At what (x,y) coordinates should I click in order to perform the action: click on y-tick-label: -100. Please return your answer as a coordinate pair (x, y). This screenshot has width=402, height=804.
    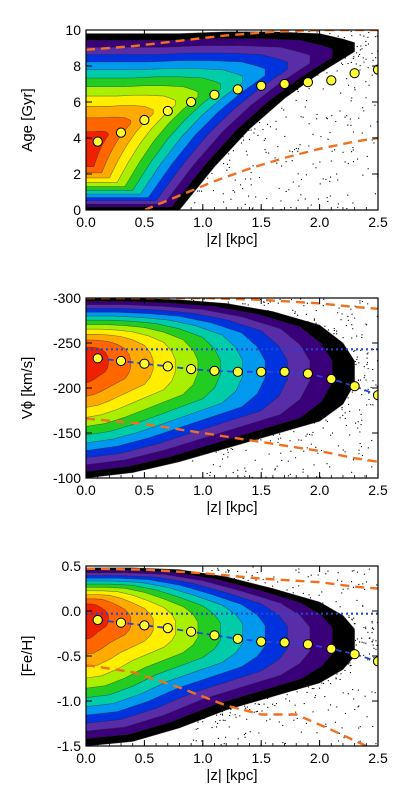
    Looking at the image, I should click on (67, 478).